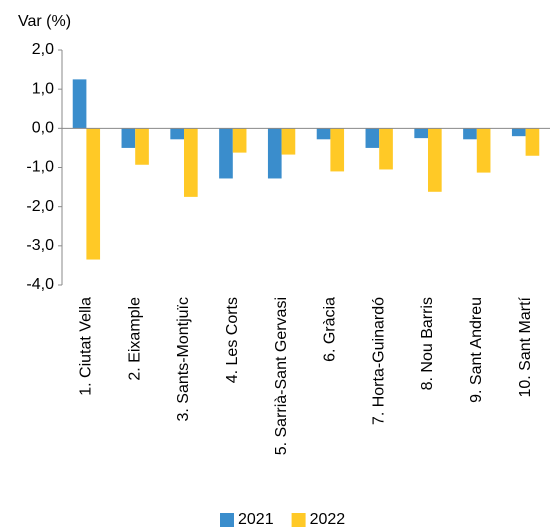 This screenshot has height=531, width=555. Describe the element at coordinates (40, 245) in the screenshot. I see `y-tick-label: -3,0` at that location.